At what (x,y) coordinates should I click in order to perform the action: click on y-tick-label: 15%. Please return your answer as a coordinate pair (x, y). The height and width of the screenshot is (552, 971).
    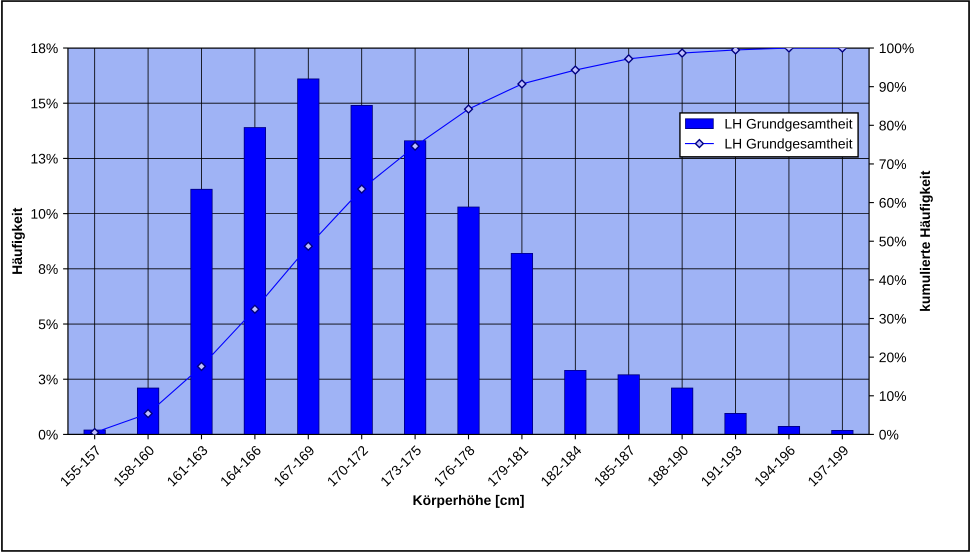
    Looking at the image, I should click on (45, 103).